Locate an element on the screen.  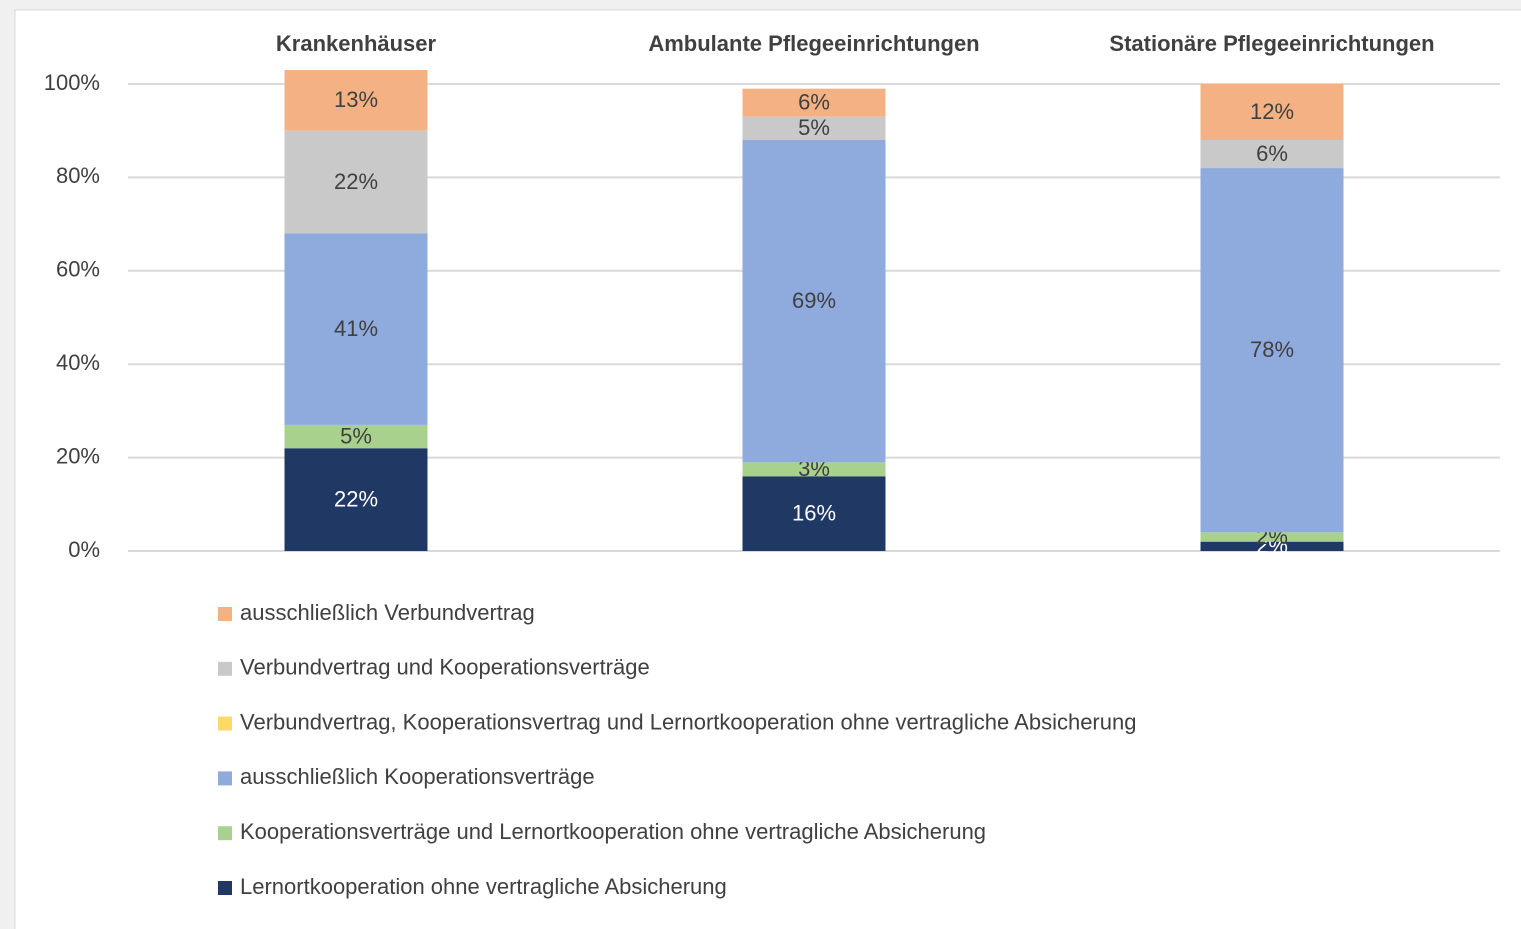
category-label: Stationäre Pflegeeinrichtungen is located at coordinates (1271, 43).